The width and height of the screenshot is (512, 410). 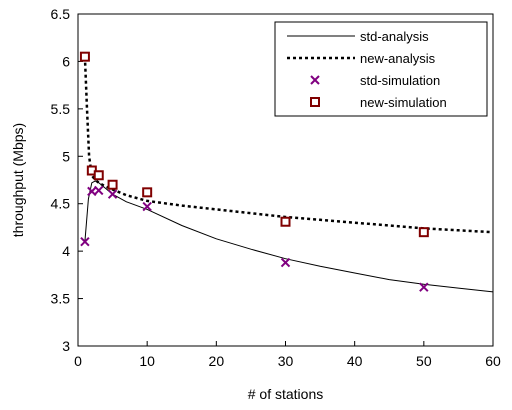 What do you see at coordinates (147, 361) in the screenshot?
I see `x-tick-label: 10` at bounding box center [147, 361].